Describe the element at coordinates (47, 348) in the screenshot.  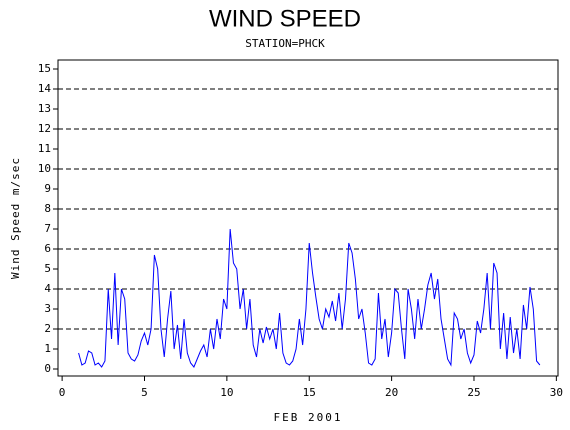
I see `y-tick-label: 1` at that location.